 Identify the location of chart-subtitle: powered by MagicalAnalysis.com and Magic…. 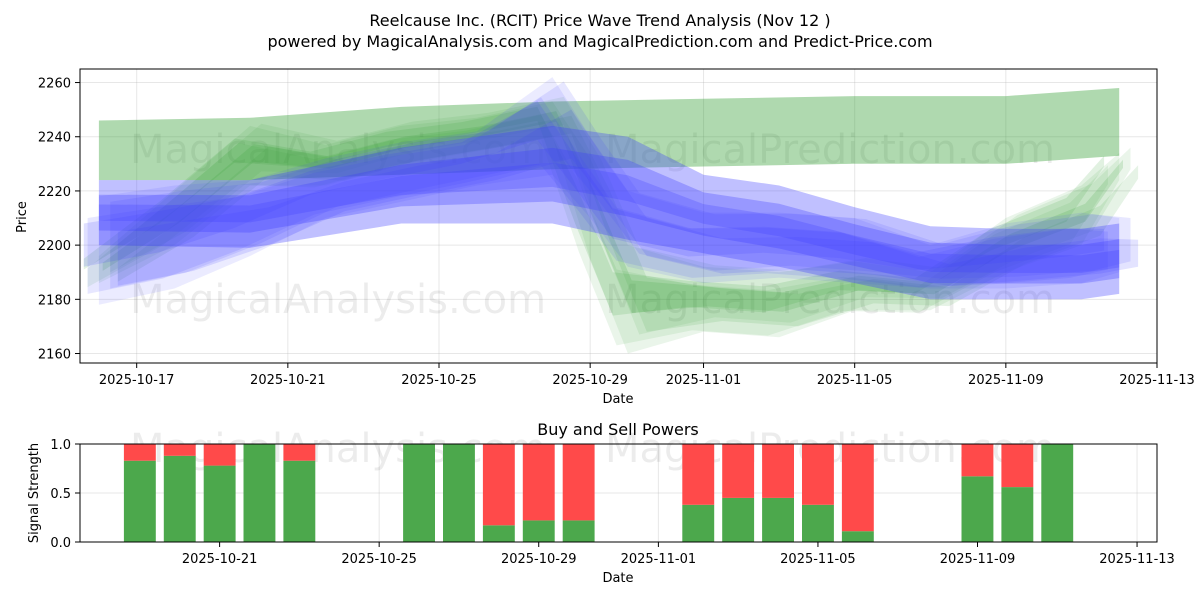
(599, 41).